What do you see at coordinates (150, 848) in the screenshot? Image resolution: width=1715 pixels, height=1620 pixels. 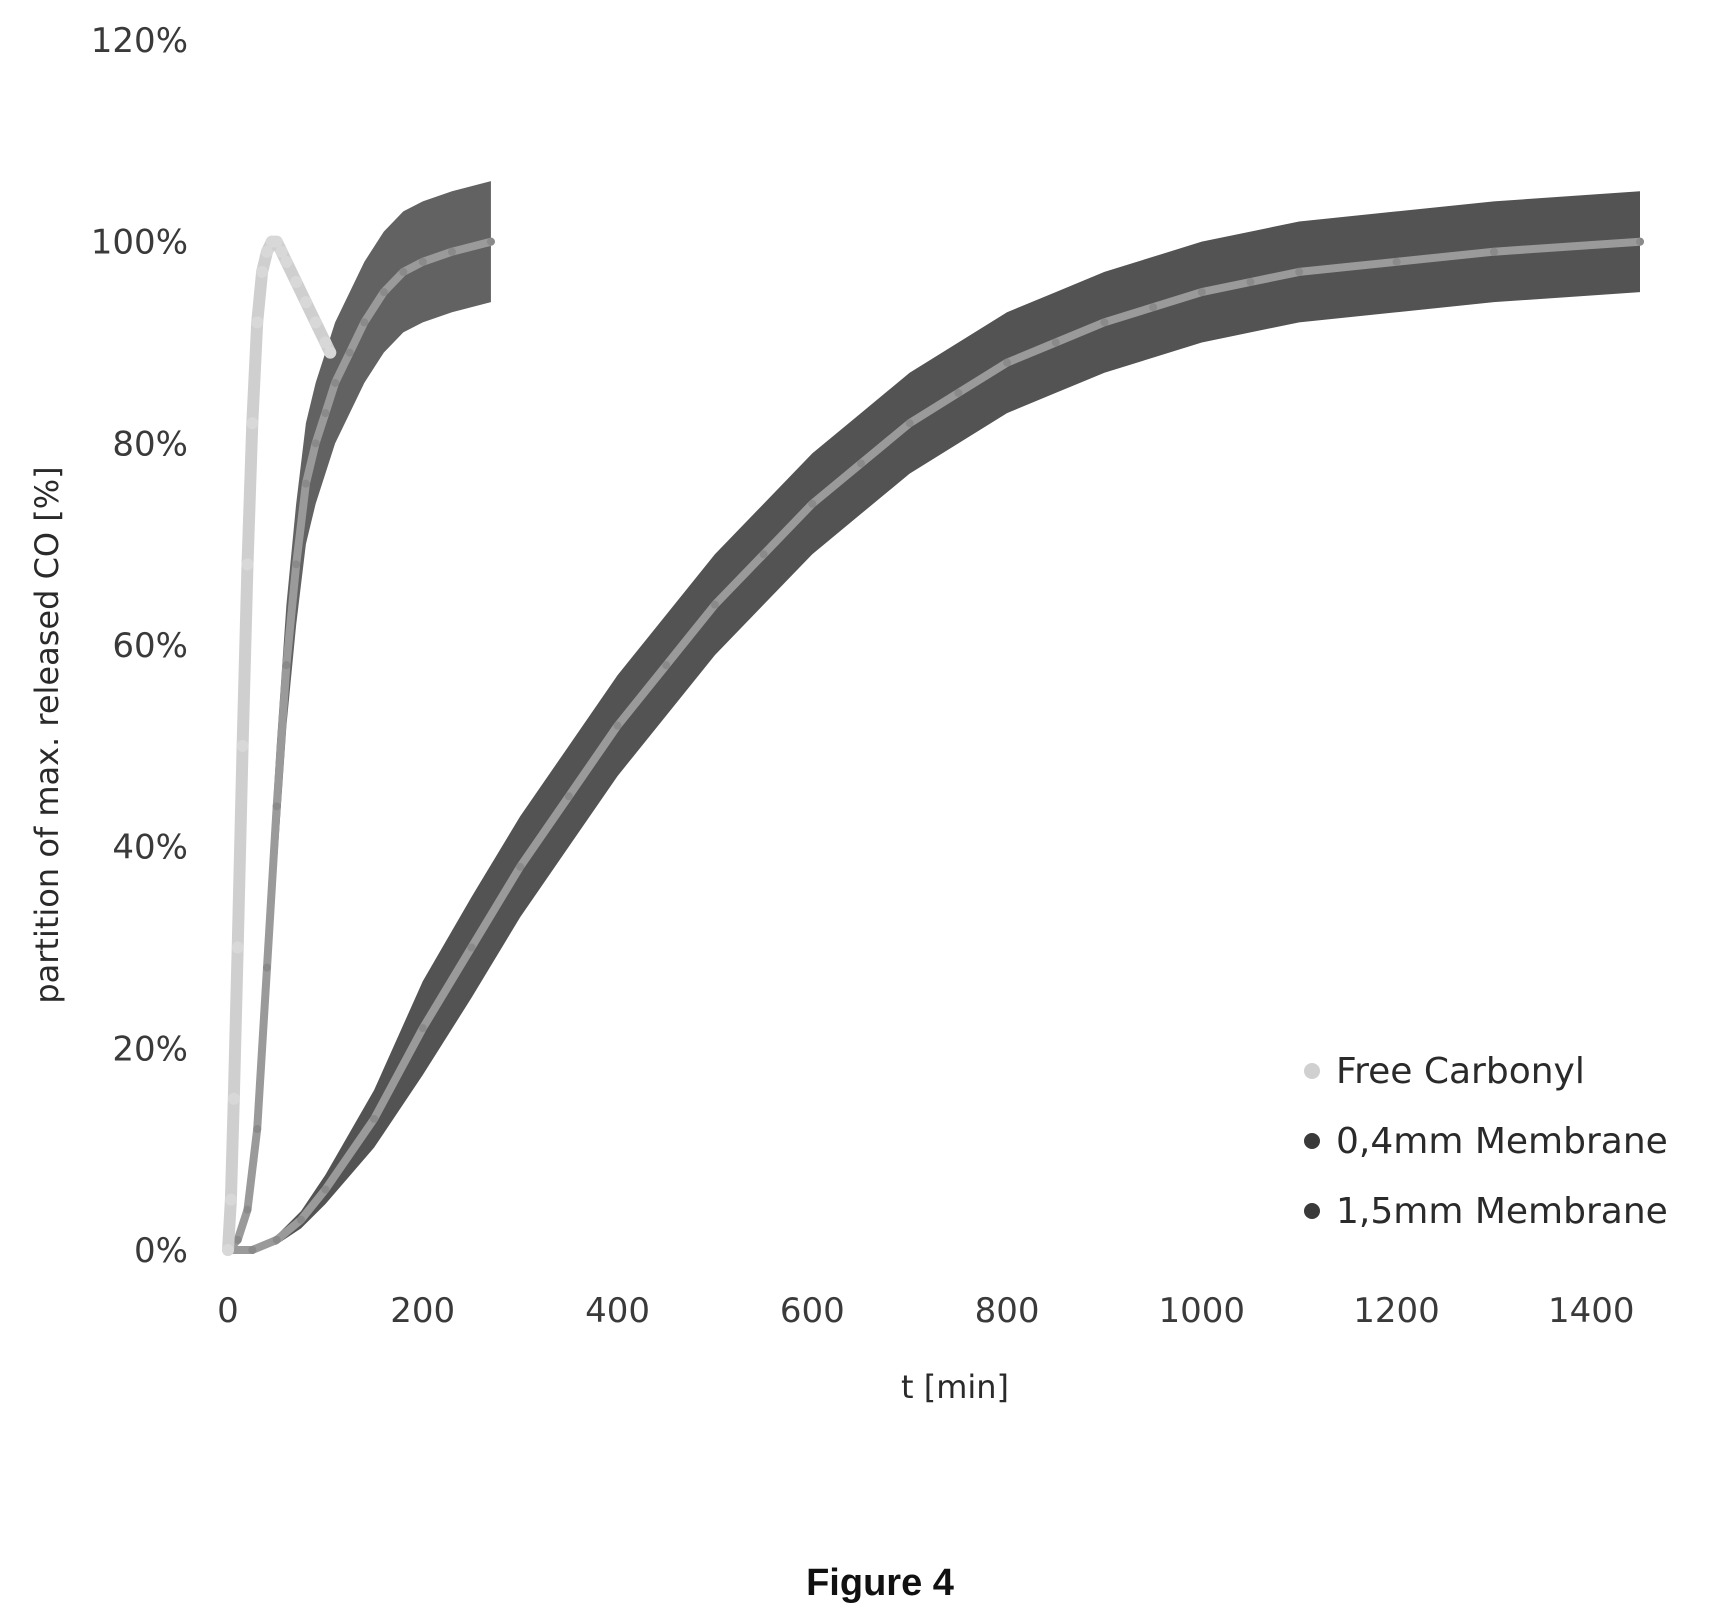 I see `y-tick-label: 40%` at bounding box center [150, 848].